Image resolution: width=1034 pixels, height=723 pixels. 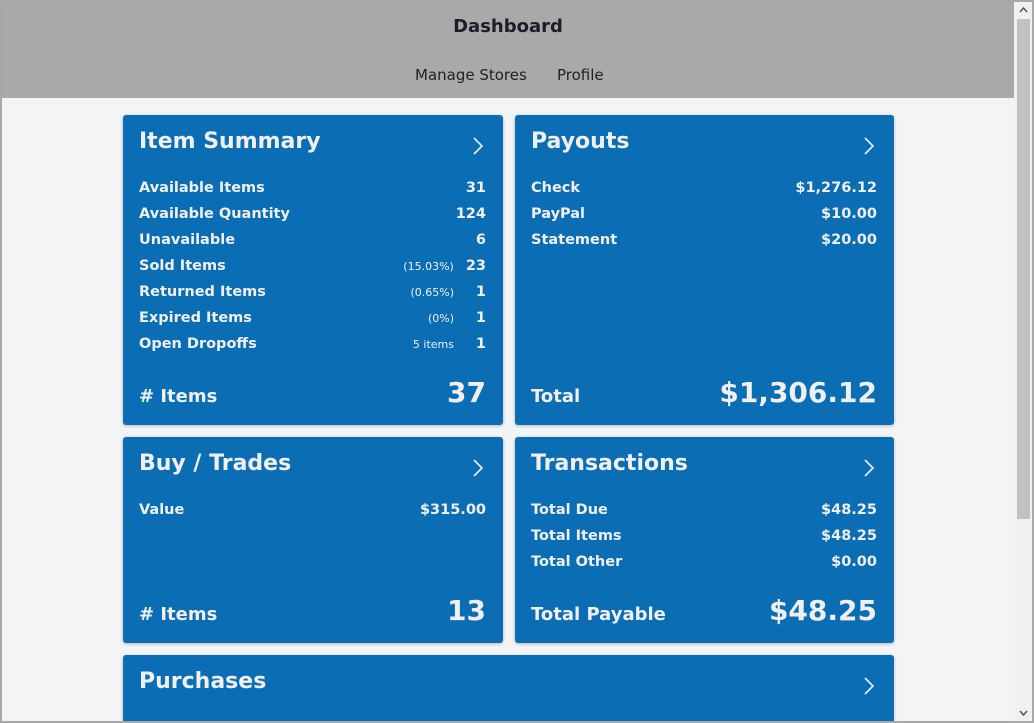 What do you see at coordinates (556, 188) in the screenshot?
I see `row-label: Check` at bounding box center [556, 188].